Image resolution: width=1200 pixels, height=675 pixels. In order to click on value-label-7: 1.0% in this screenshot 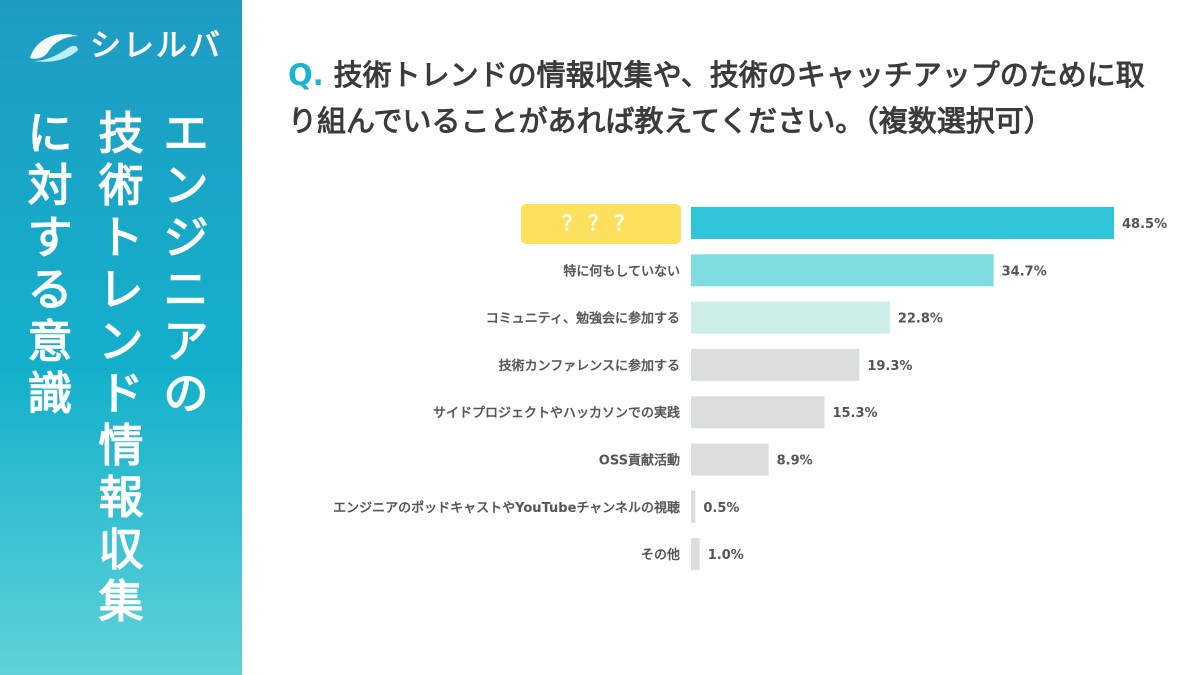, I will do `click(726, 555)`.